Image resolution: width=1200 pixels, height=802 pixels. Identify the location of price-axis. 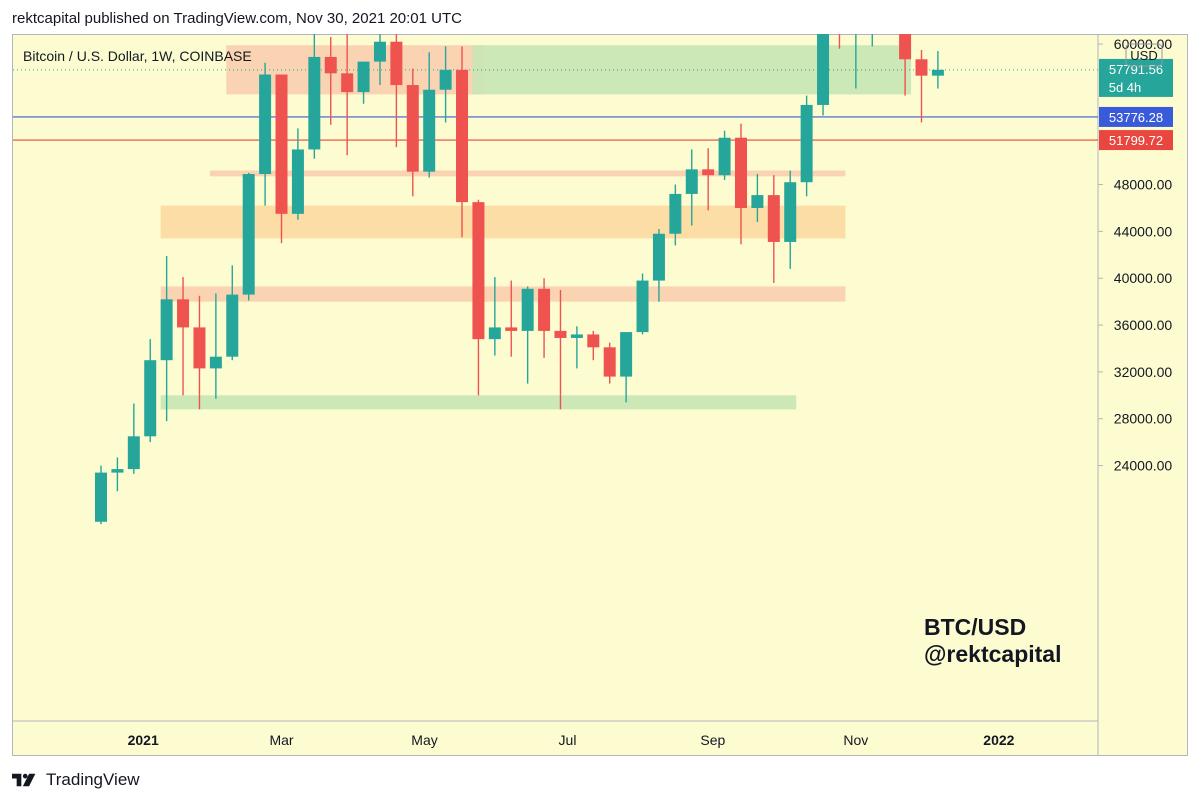
(1142, 395).